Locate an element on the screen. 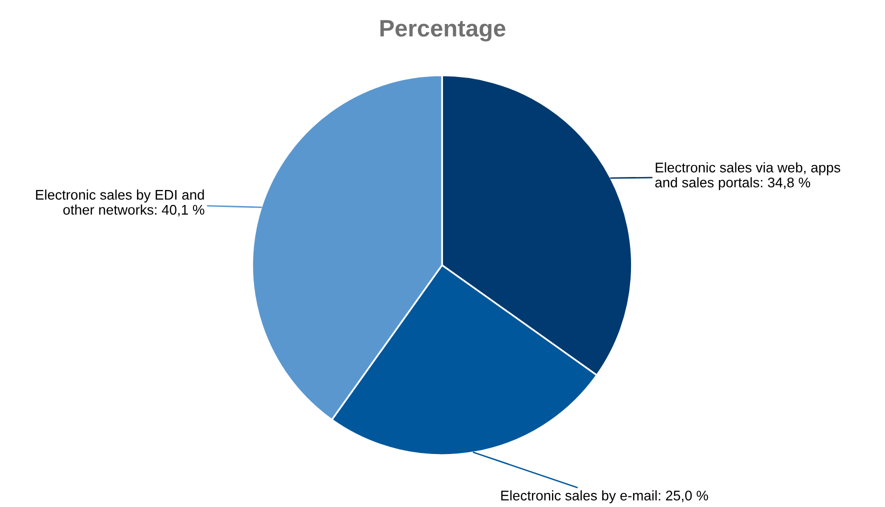 The width and height of the screenshot is (885, 507). chart-title: Percentage is located at coordinates (443, 31).